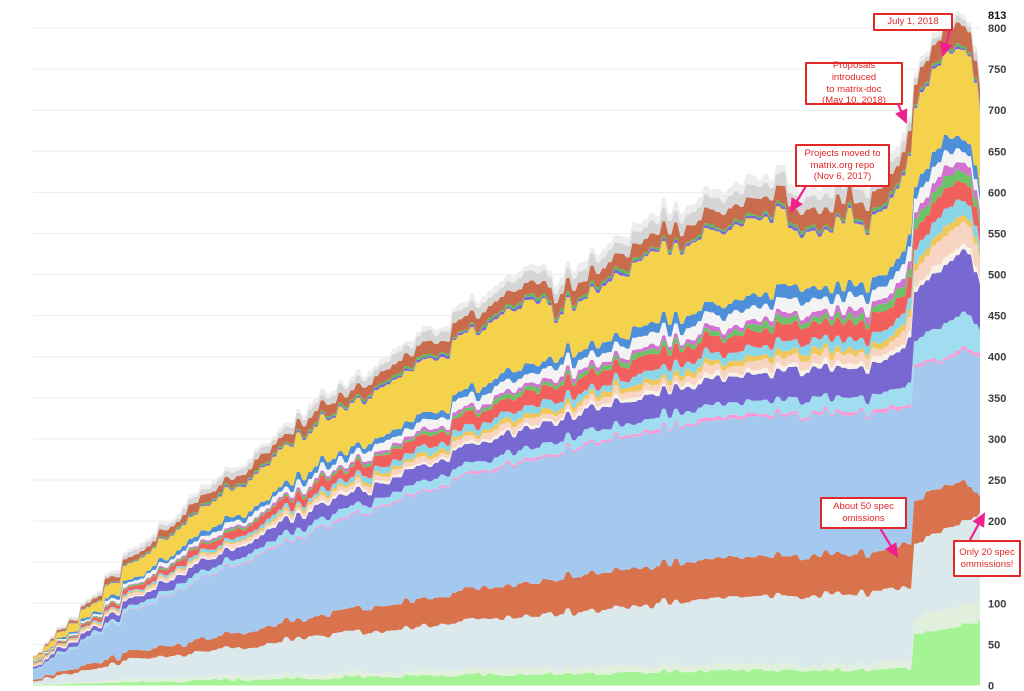 The width and height of the screenshot is (1024, 691). What do you see at coordinates (997, 16) in the screenshot?
I see `y-axis-max-label: 813` at bounding box center [997, 16].